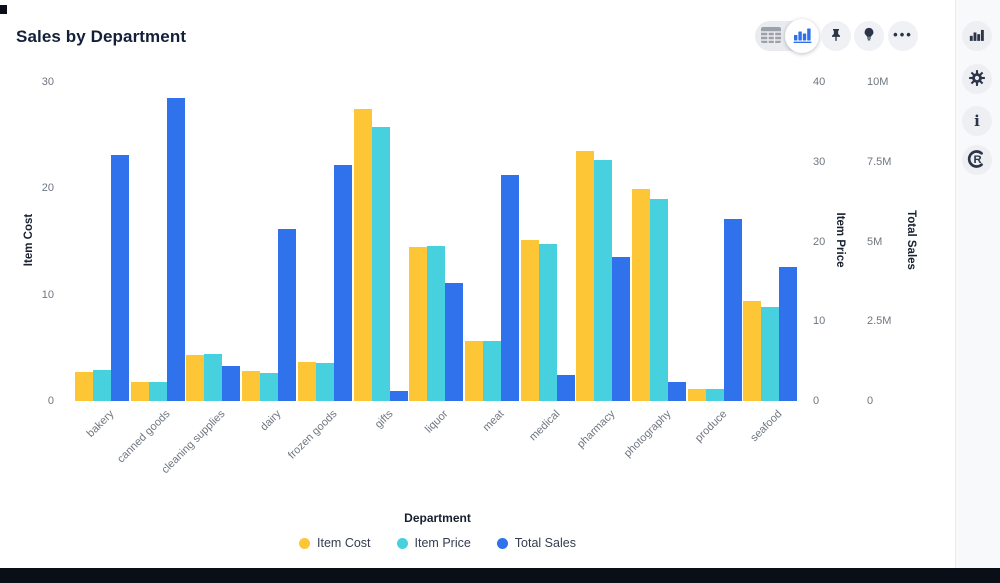  I want to click on table-view-toggle, so click(771, 36).